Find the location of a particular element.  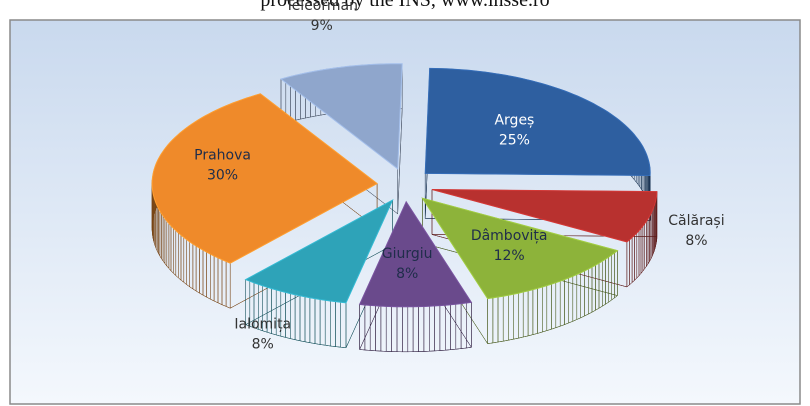

slice-value-label: 30% is located at coordinates (222, 175).